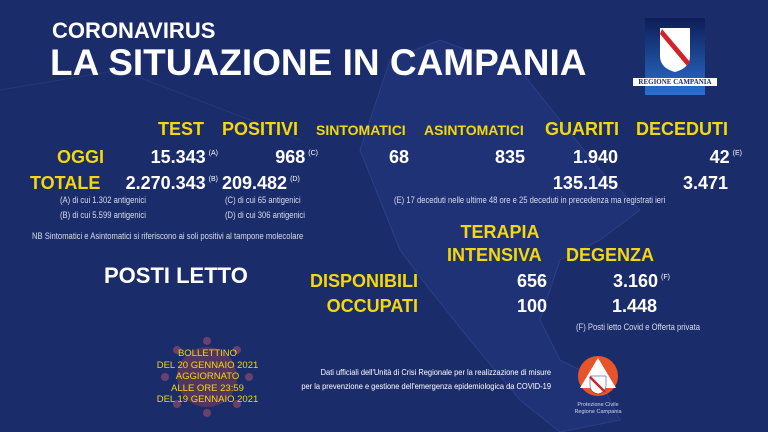  What do you see at coordinates (176, 275) in the screenshot?
I see `posti-letto-title: POSTI LETTO` at bounding box center [176, 275].